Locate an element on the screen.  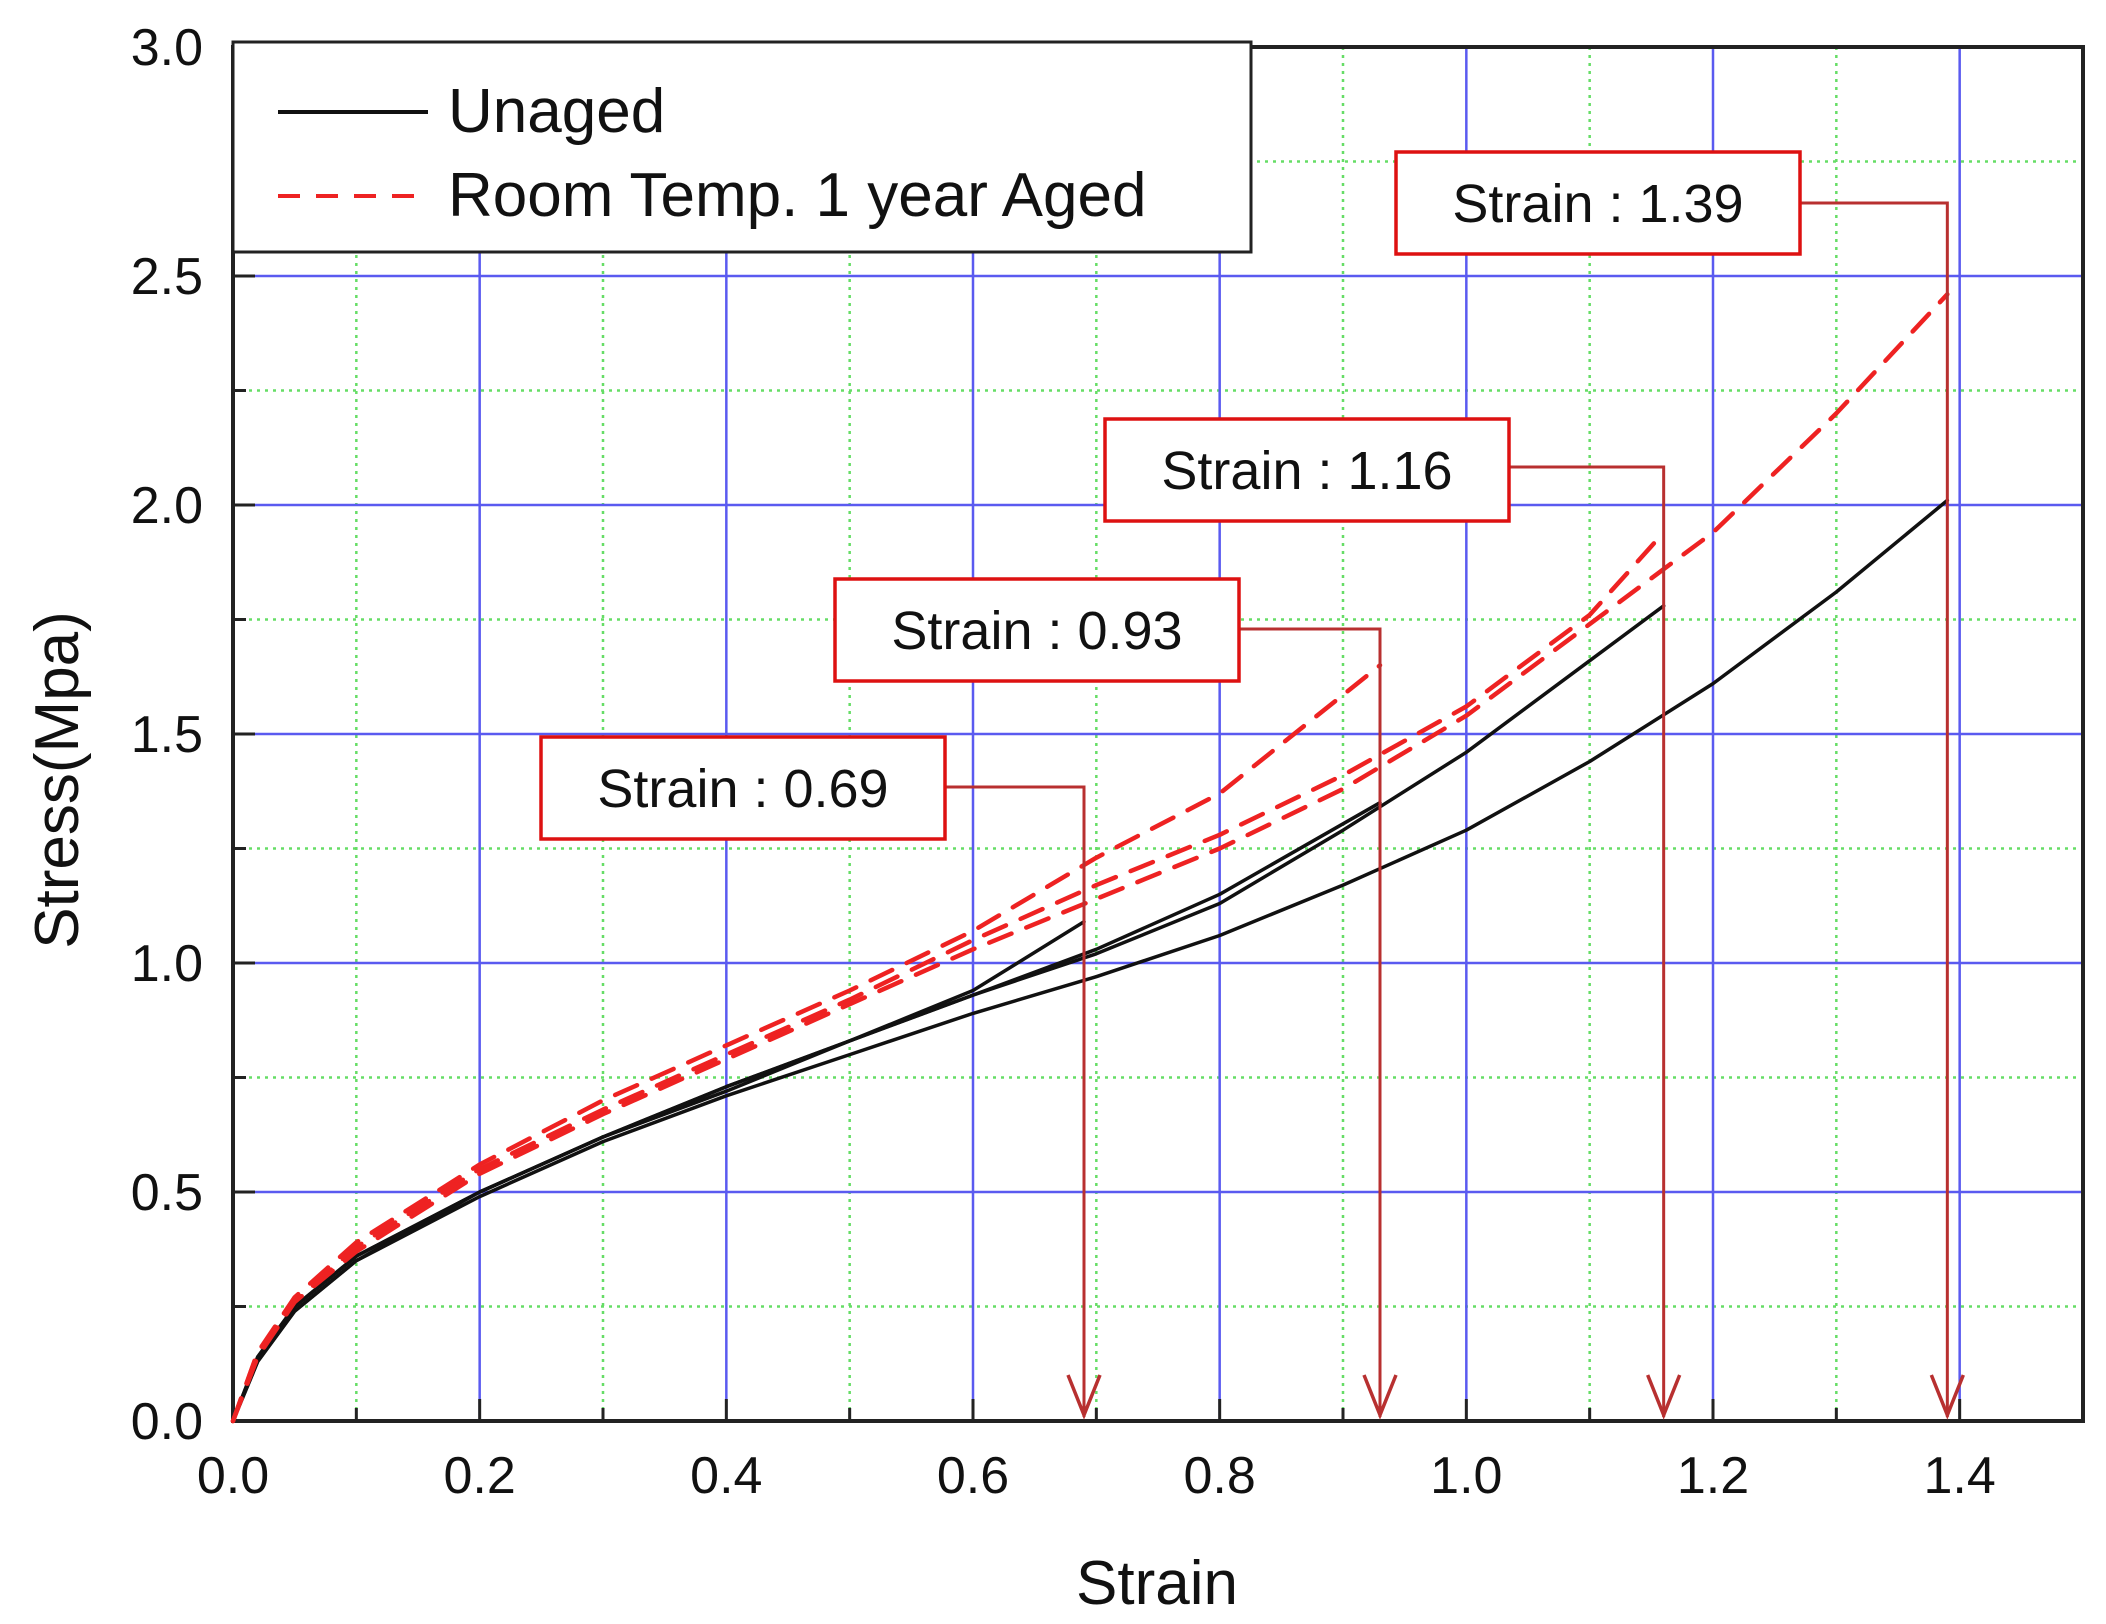
x-tick-label: 1.0 is located at coordinates (1466, 1476).